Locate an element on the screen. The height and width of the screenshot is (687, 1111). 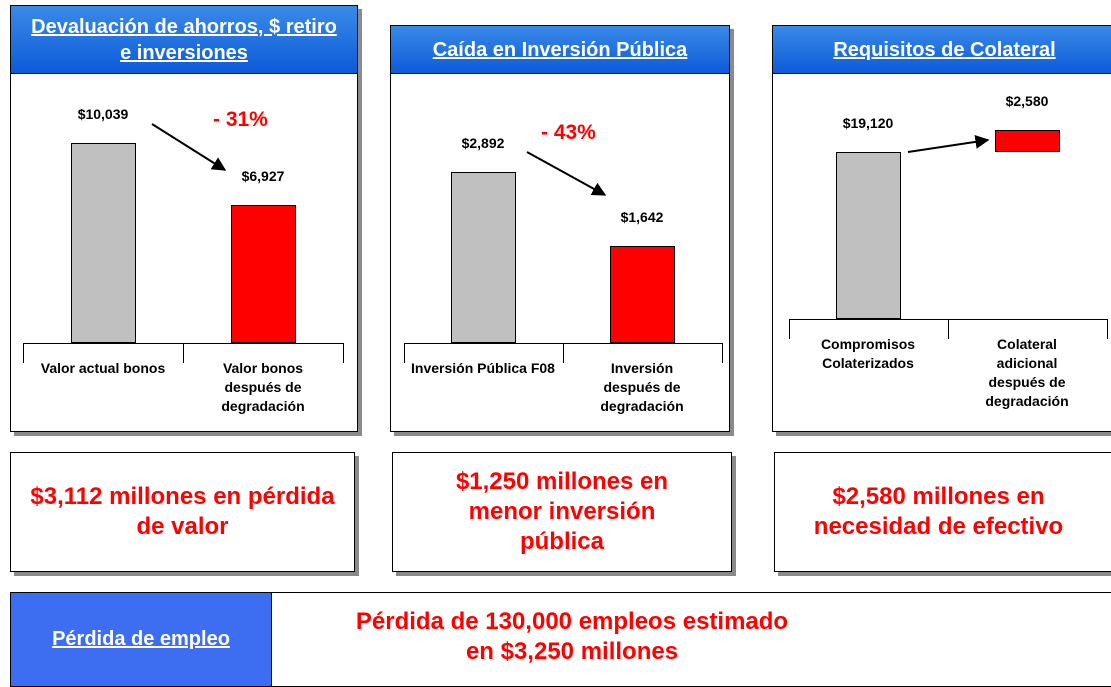
x-tick-label: Inversión Pública F08 is located at coordinates (483, 368).